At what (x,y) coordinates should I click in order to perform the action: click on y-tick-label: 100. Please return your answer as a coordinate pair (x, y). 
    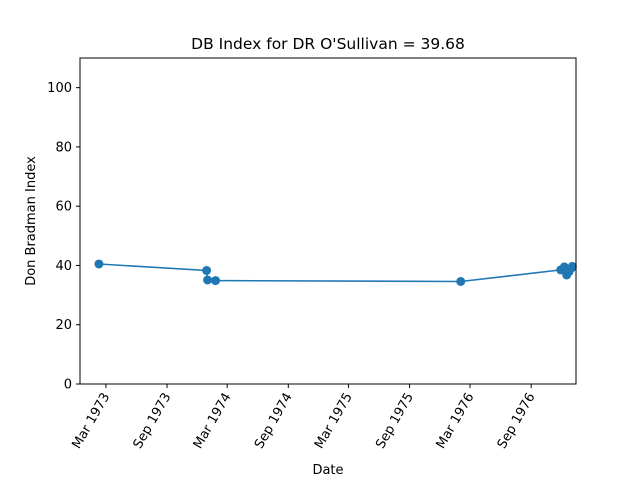
    Looking at the image, I should click on (59, 88).